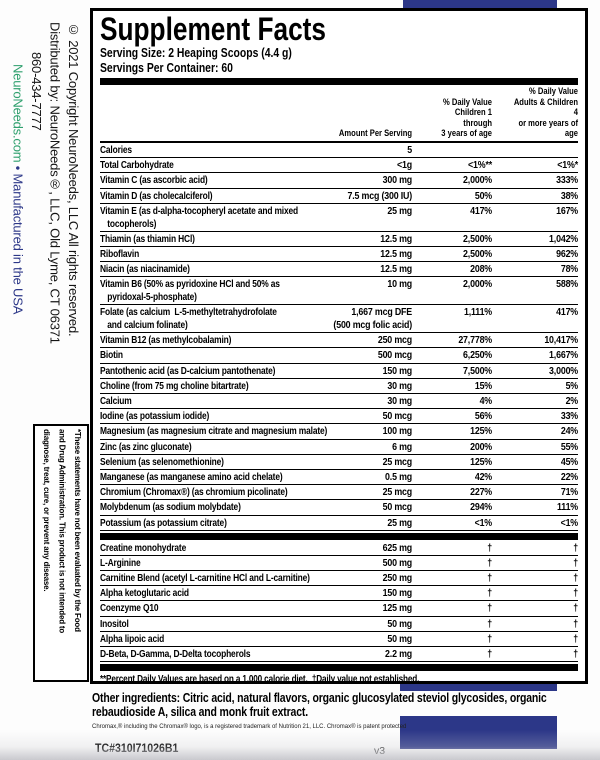 The height and width of the screenshot is (760, 600). What do you see at coordinates (116, 402) in the screenshot?
I see `nutrient-name: Calcium` at bounding box center [116, 402].